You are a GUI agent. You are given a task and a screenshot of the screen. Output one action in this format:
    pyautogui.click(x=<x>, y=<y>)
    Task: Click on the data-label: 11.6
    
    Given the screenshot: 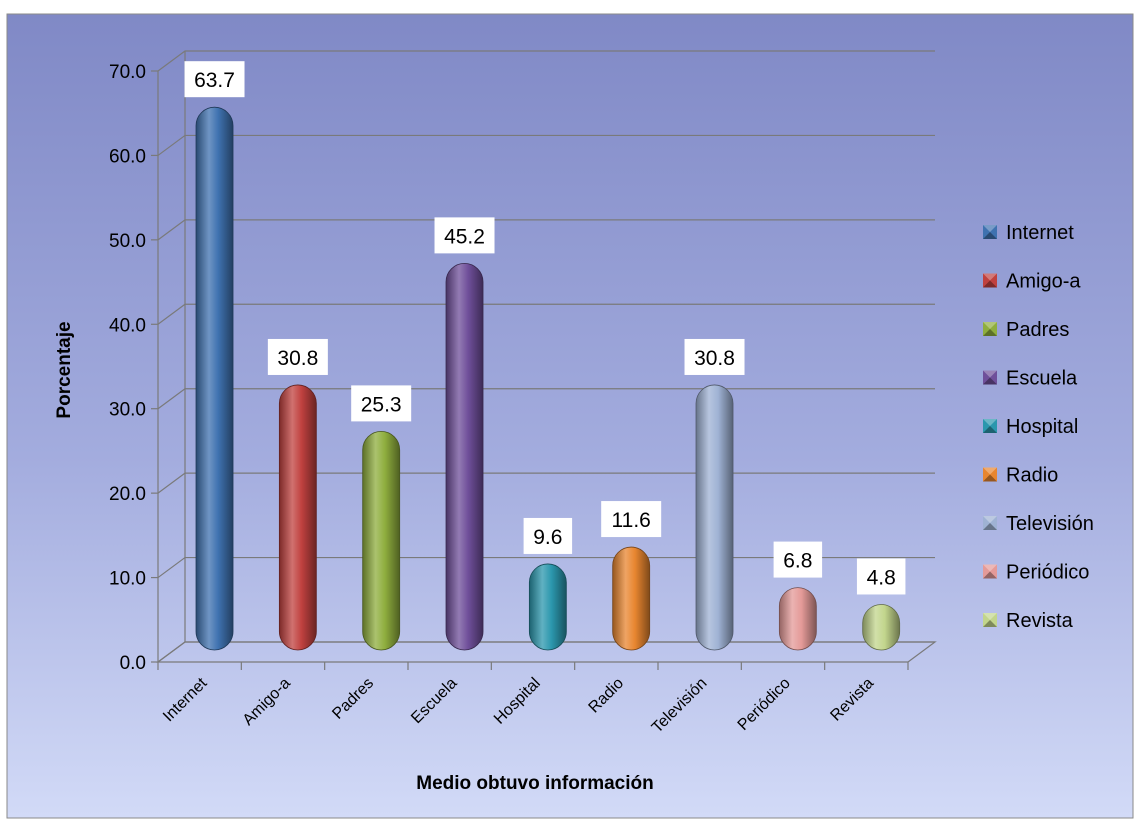 What is the action you would take?
    pyautogui.click(x=631, y=520)
    